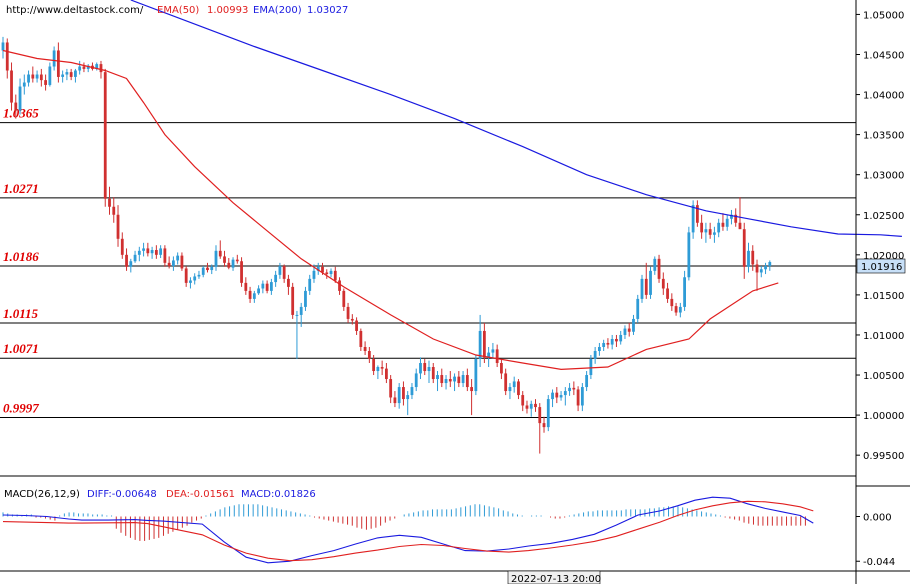 The width and height of the screenshot is (910, 584). I want to click on level-label: 1.0365, so click(21, 113).